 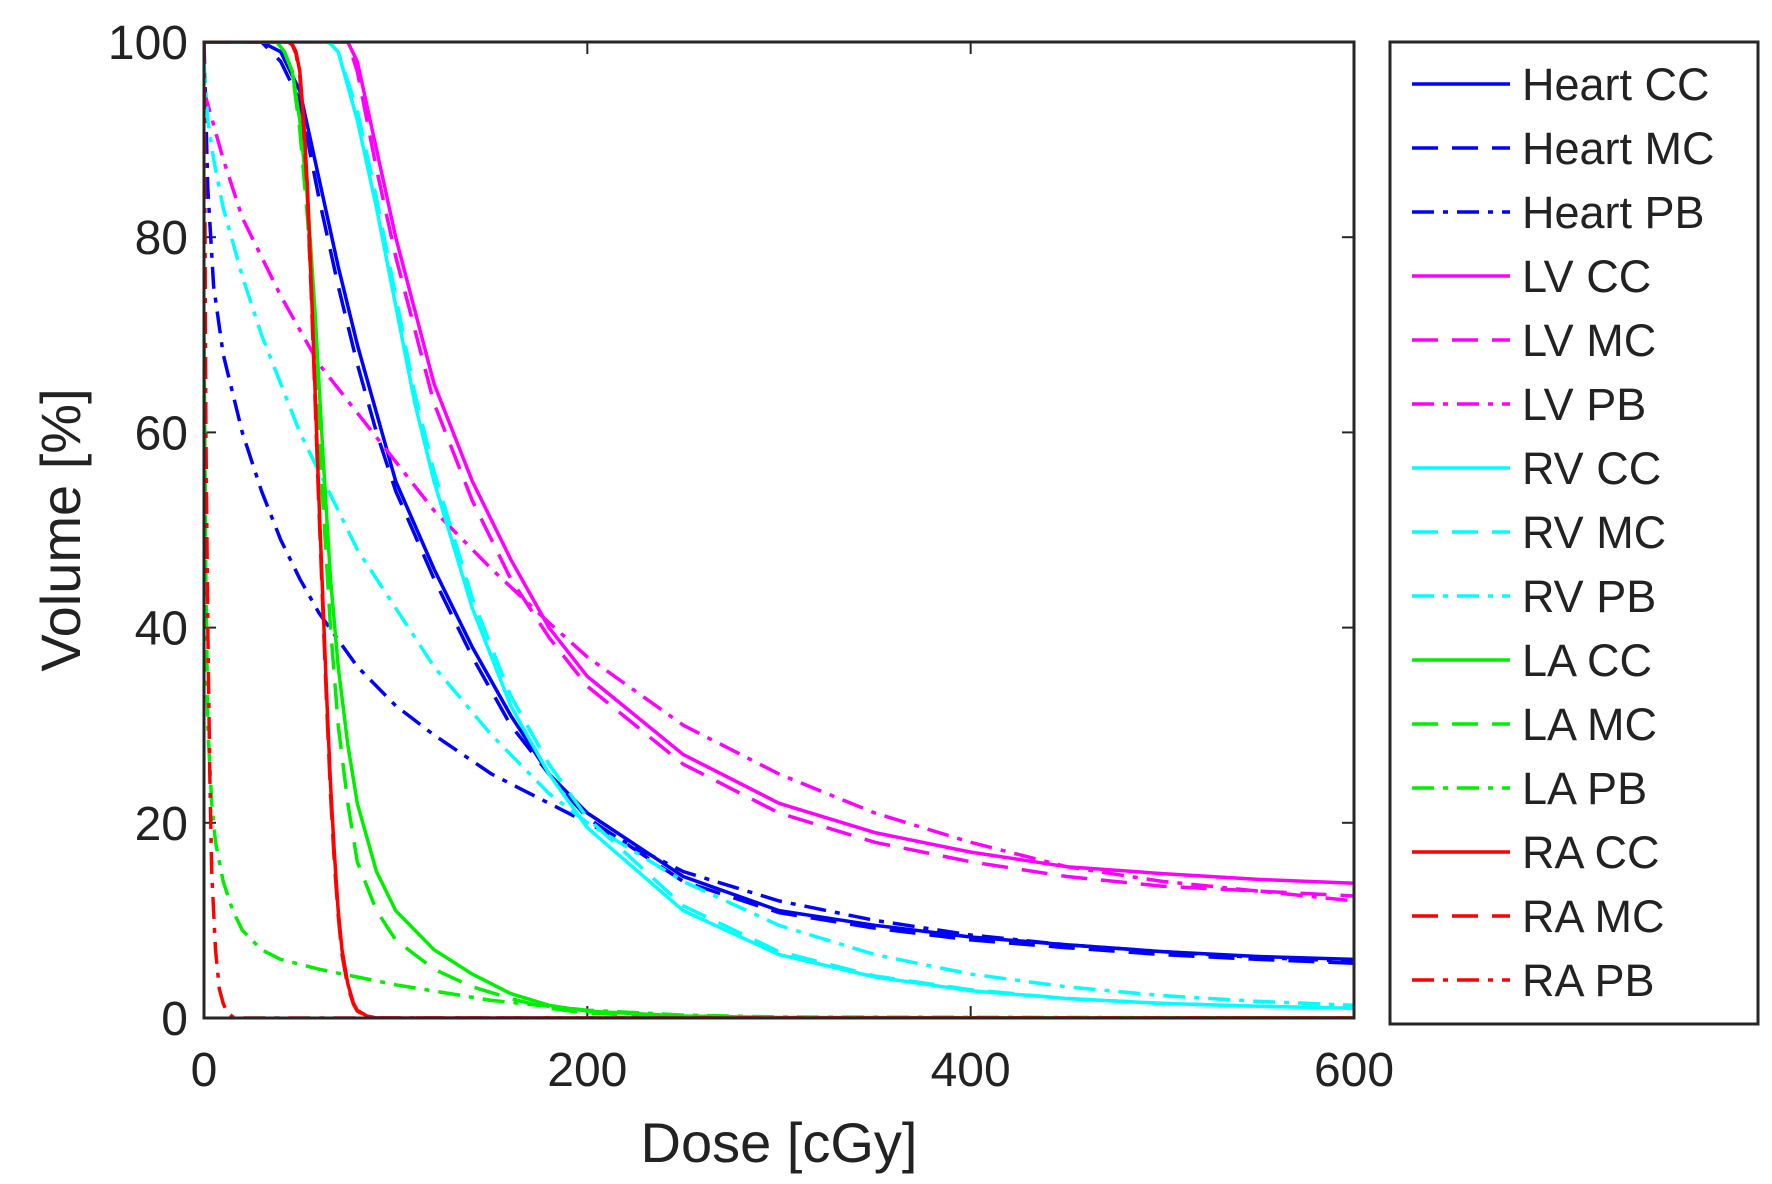 I want to click on legend-label: LV MC, so click(x=1589, y=340).